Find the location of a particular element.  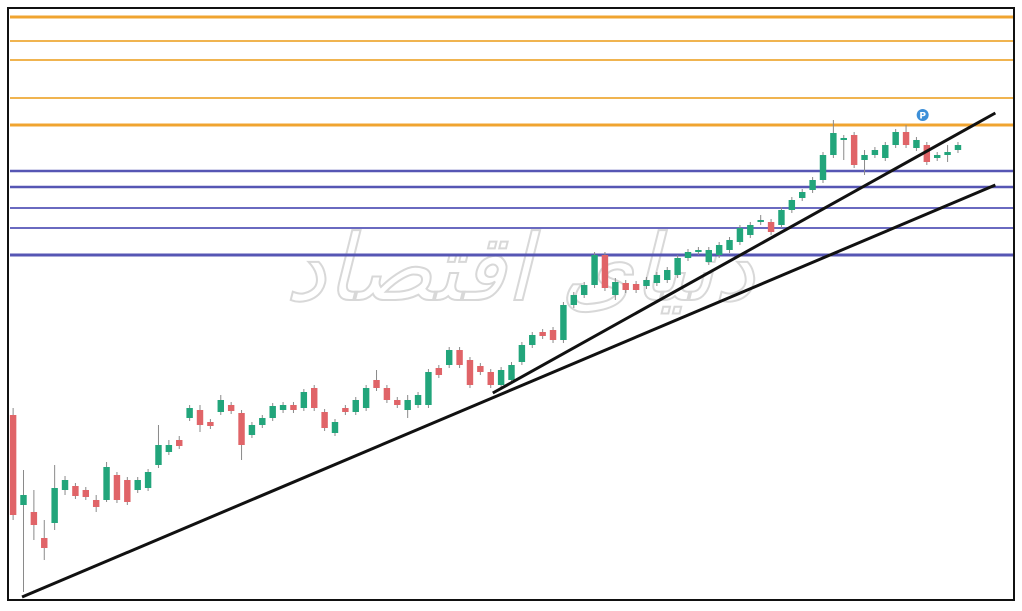

marker-label: P is located at coordinates (922, 117).